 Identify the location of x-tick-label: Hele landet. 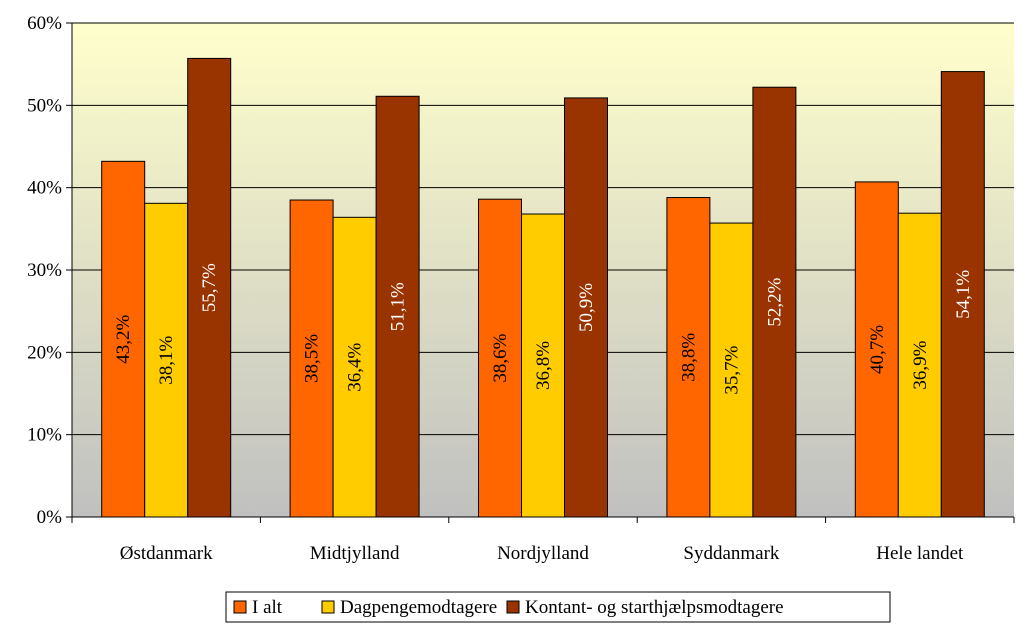
(920, 553).